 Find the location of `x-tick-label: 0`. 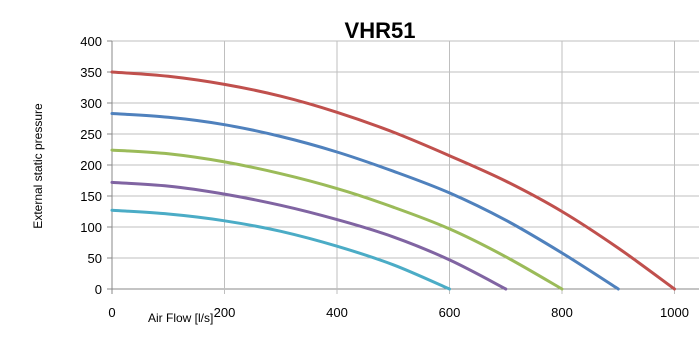

x-tick-label: 0 is located at coordinates (111, 312).